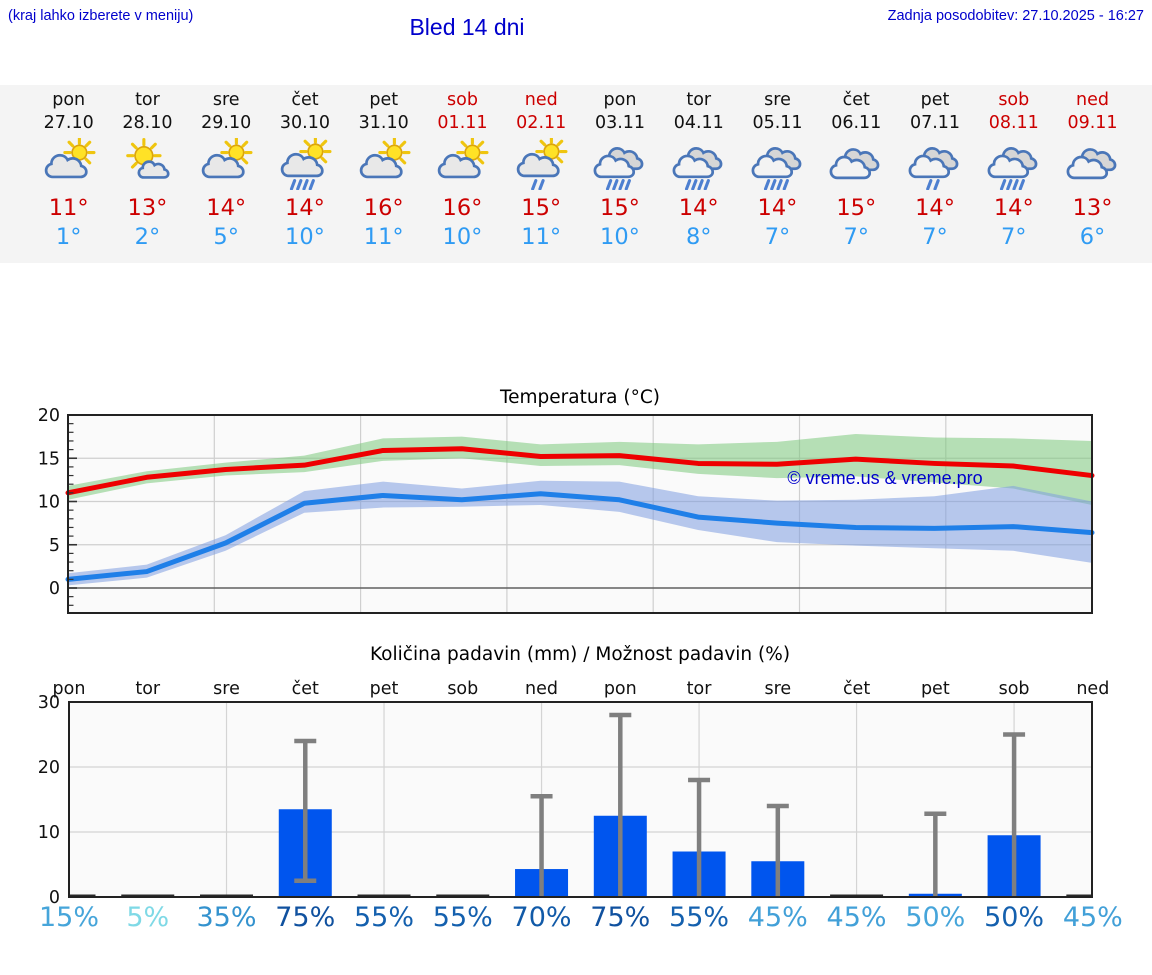 This screenshot has width=1152, height=975. What do you see at coordinates (856, 165) in the screenshot?
I see `cloud-icon` at bounding box center [856, 165].